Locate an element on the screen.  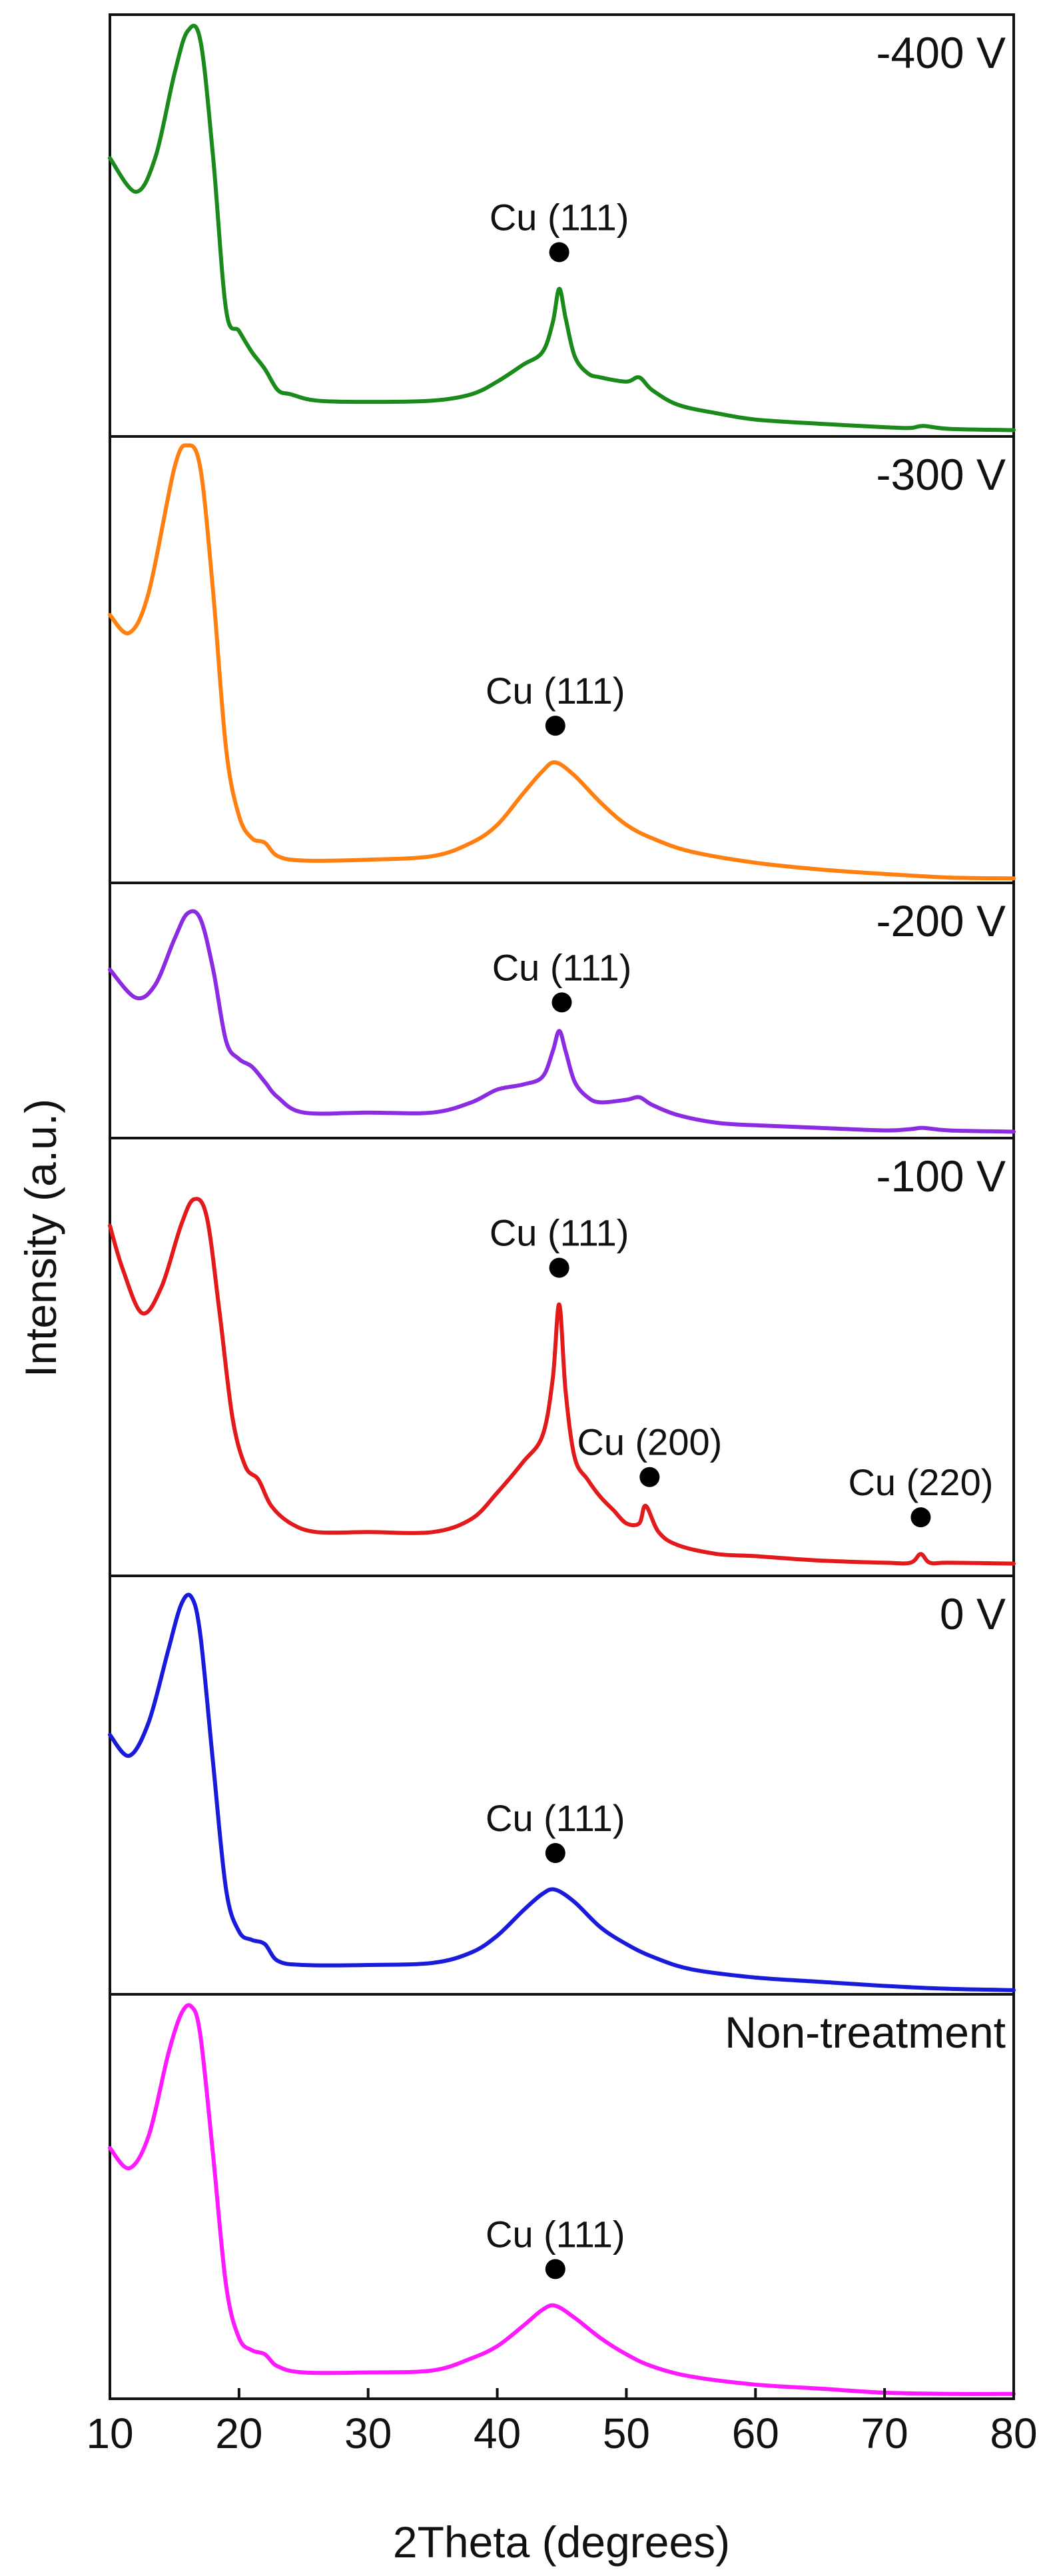
peak-label: Cu (200) is located at coordinates (649, 1442).